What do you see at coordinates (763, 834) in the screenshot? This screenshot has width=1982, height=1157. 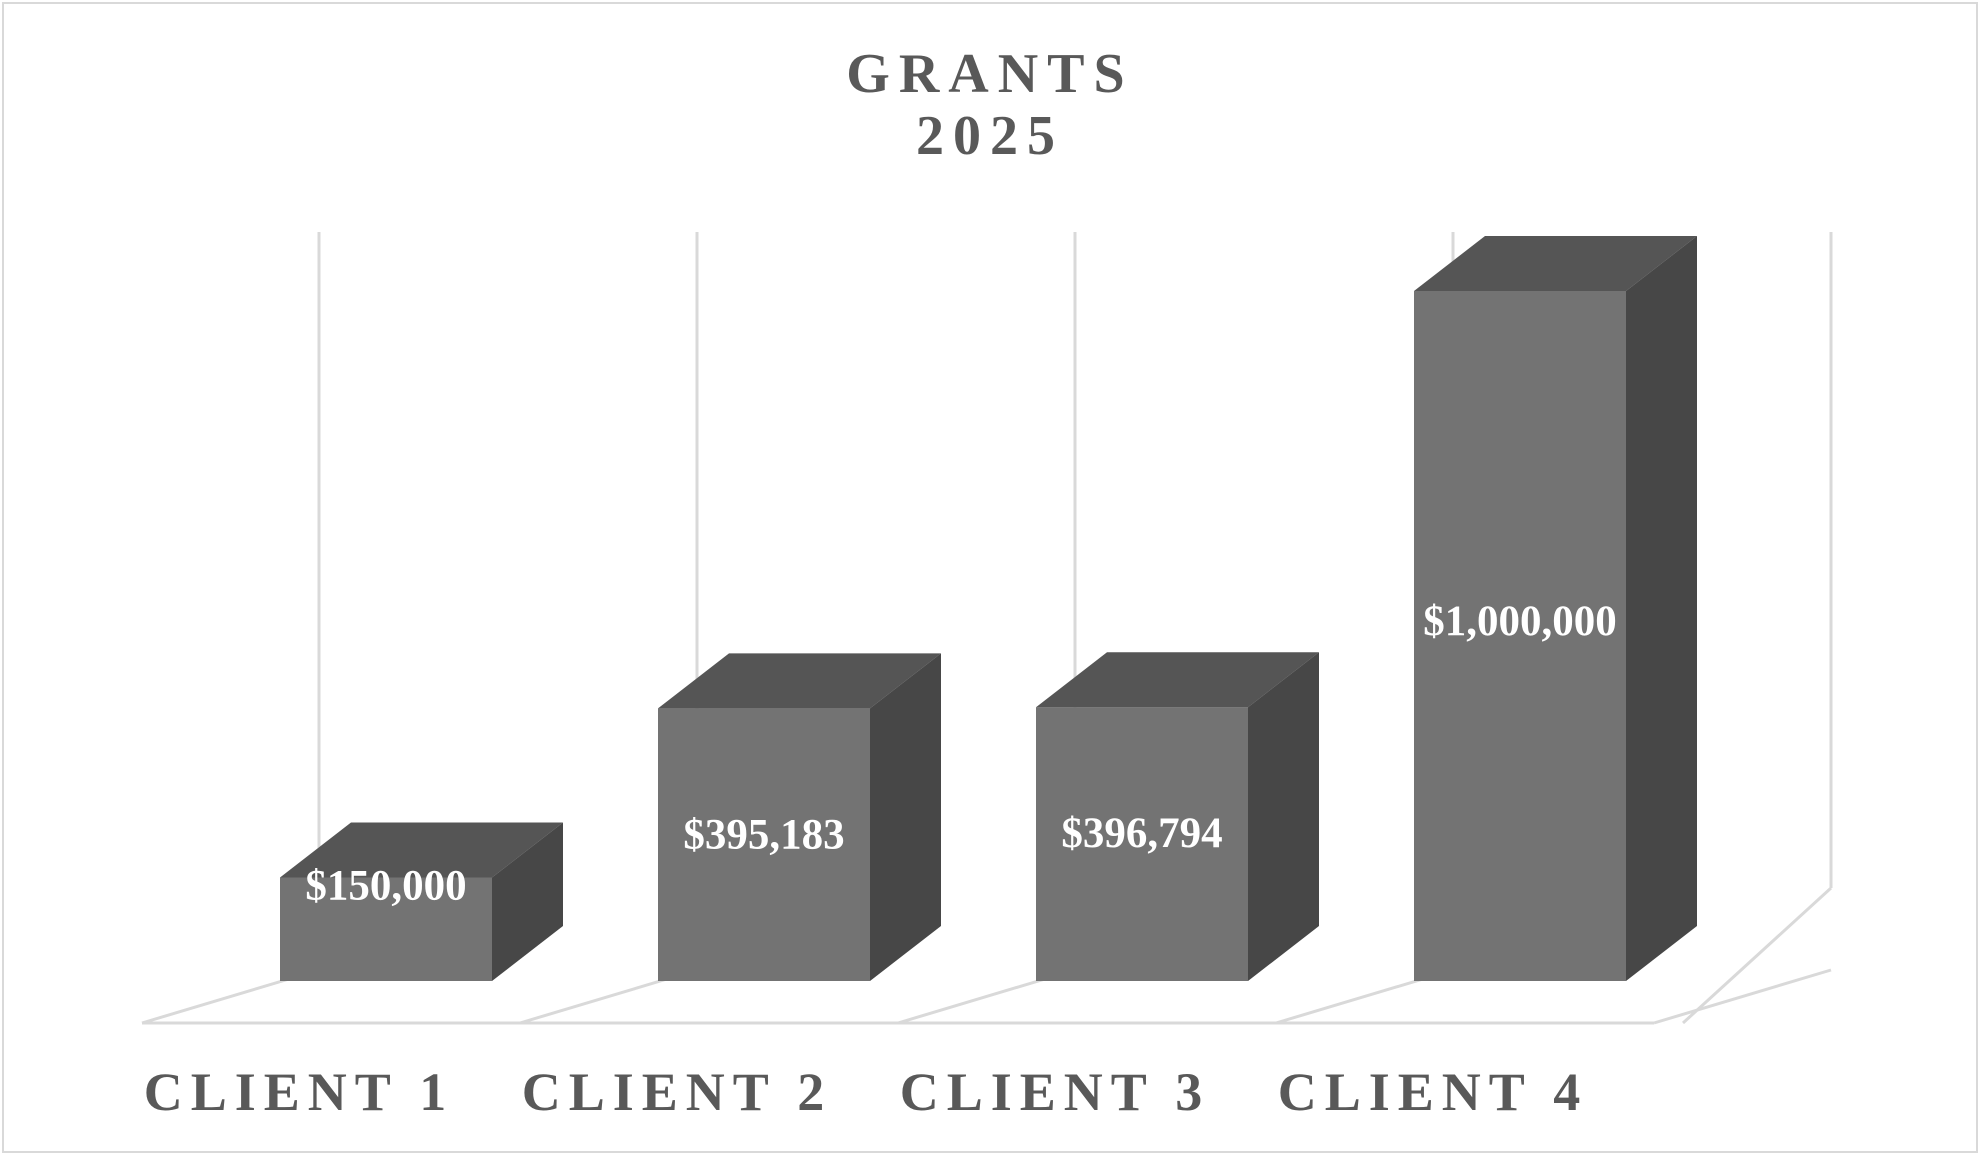 I see `bar-data-label: $395,183` at bounding box center [763, 834].